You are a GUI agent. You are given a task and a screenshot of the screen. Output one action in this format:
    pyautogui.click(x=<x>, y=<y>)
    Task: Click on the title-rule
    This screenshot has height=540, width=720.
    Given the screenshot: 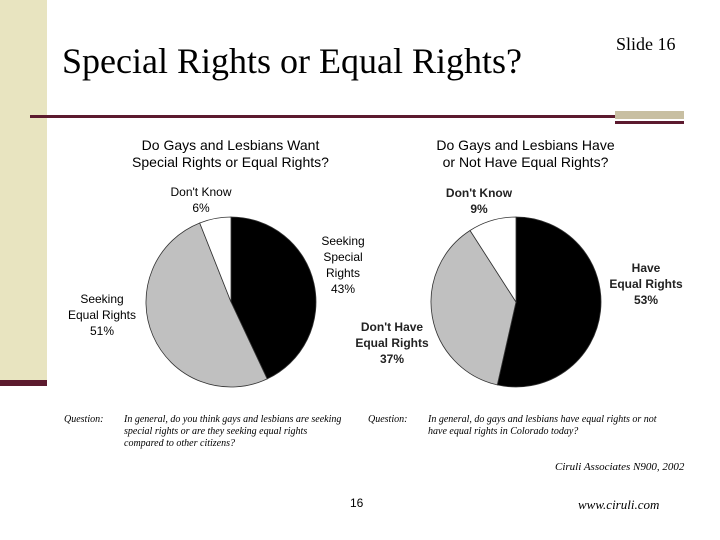 What is the action you would take?
    pyautogui.click(x=322, y=116)
    